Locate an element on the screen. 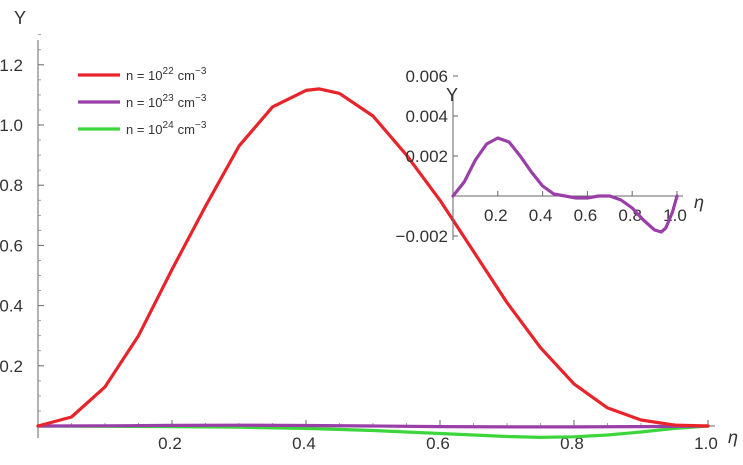 The height and width of the screenshot is (465, 743). y-tick-label: 1.2 is located at coordinates (11, 65).